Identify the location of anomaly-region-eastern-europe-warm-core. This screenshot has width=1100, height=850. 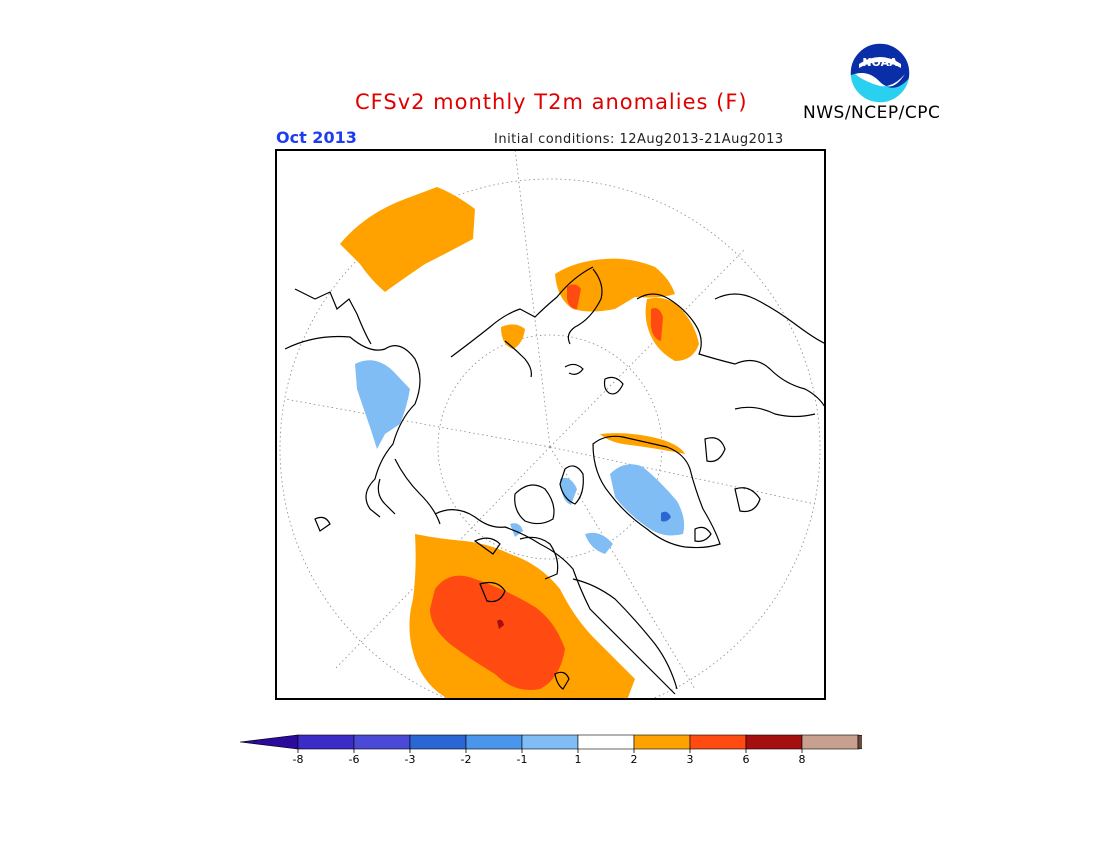
(657, 324).